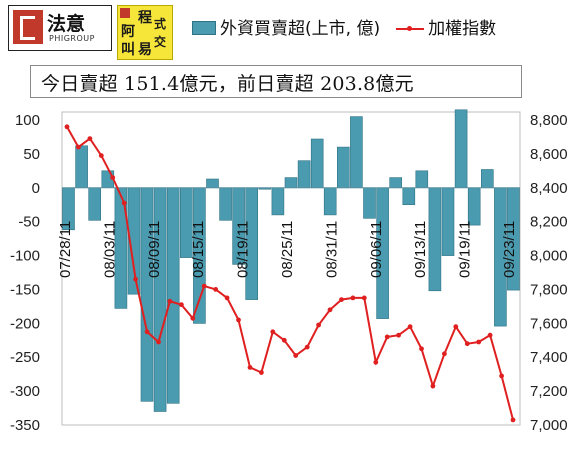  What do you see at coordinates (25, 323) in the screenshot?
I see `left-tick-label: -200` at bounding box center [25, 323].